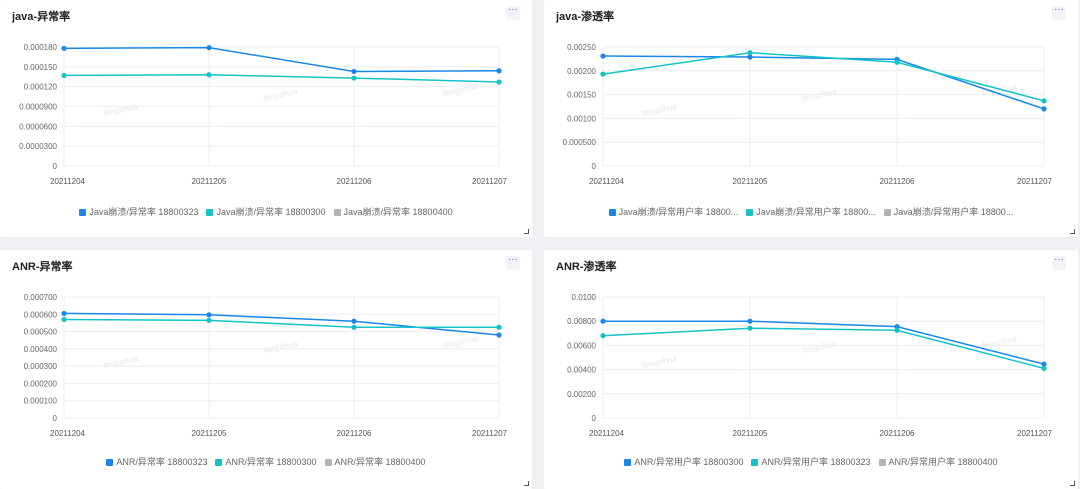 The height and width of the screenshot is (489, 1080). Describe the element at coordinates (41, 17) in the screenshot. I see `chart-title: java-异常率` at that location.